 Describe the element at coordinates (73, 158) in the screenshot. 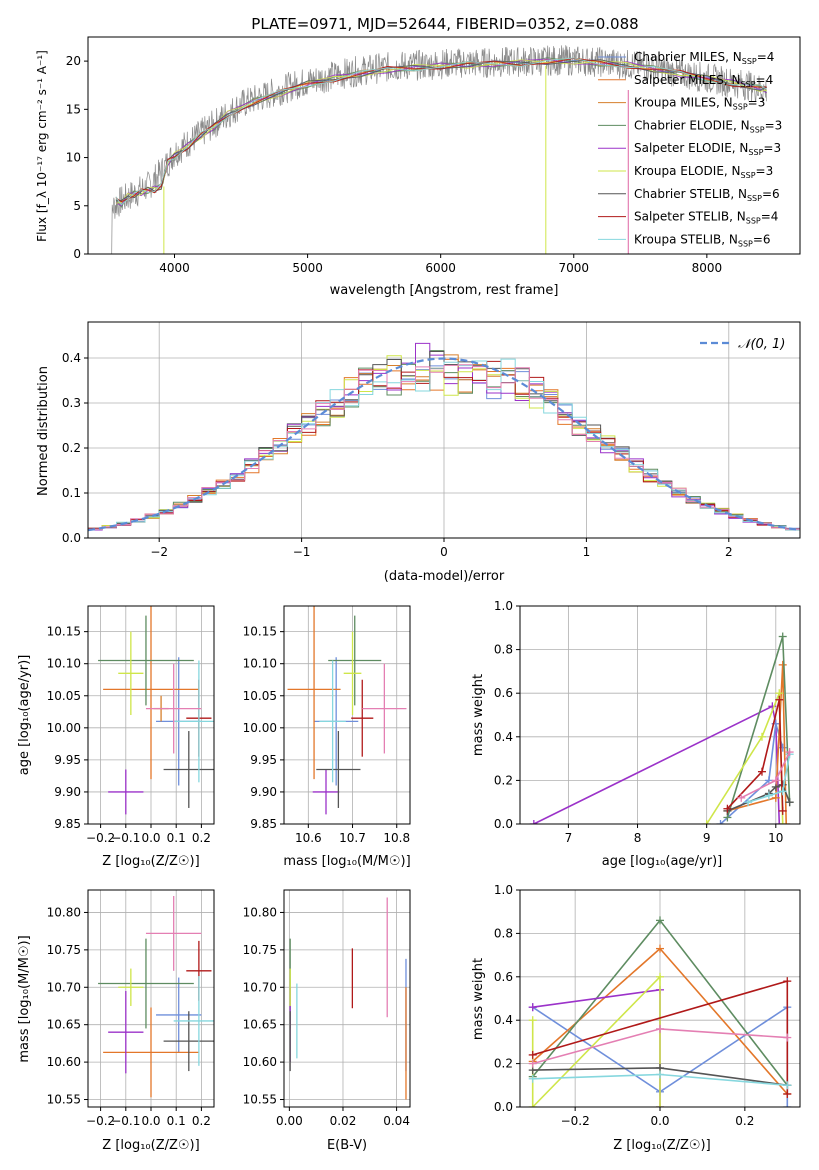

I see `y-tick-label: 10` at that location.